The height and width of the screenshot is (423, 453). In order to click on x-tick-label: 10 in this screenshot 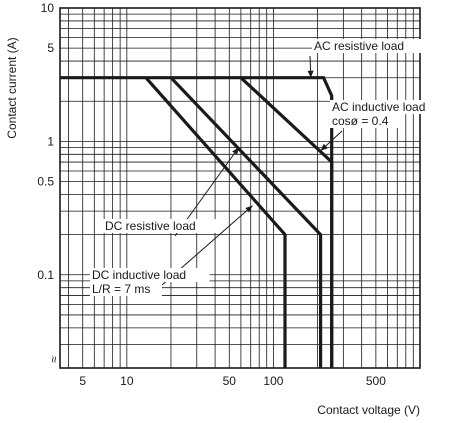, I will do `click(127, 381)`.